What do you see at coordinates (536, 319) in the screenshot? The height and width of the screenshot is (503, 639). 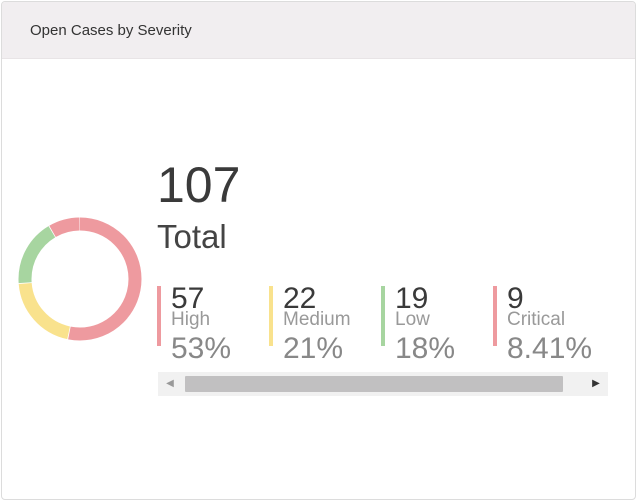 I see `stat-critical-label: Critical` at bounding box center [536, 319].